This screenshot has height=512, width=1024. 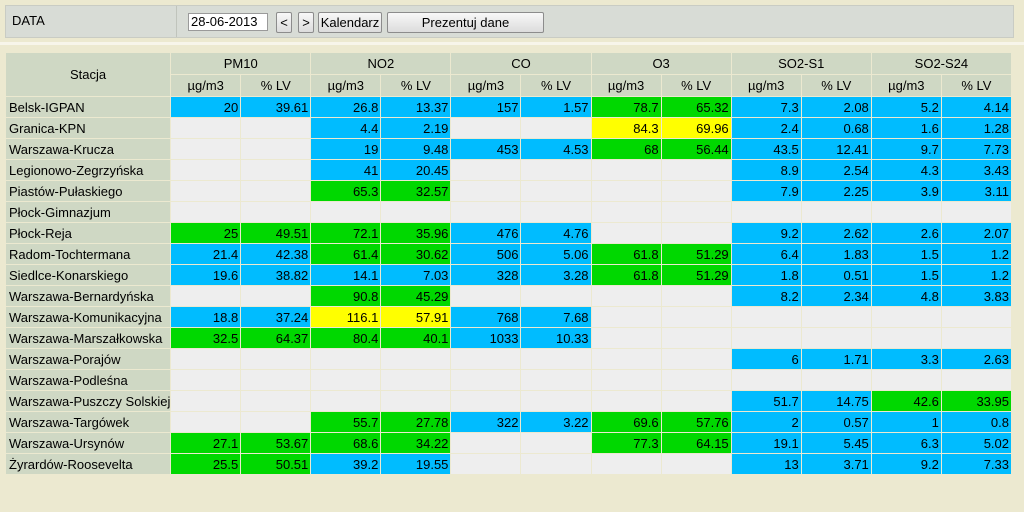 I want to click on measurement-cell: 35.96, so click(x=416, y=233).